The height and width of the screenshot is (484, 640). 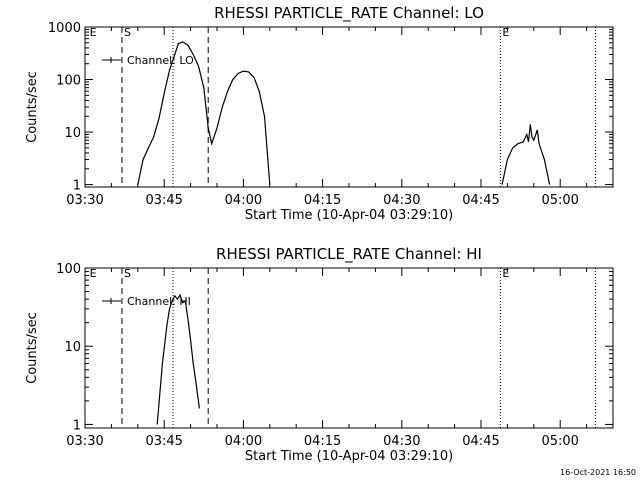 I want to click on legend-entry: Channel: LO, so click(x=160, y=60).